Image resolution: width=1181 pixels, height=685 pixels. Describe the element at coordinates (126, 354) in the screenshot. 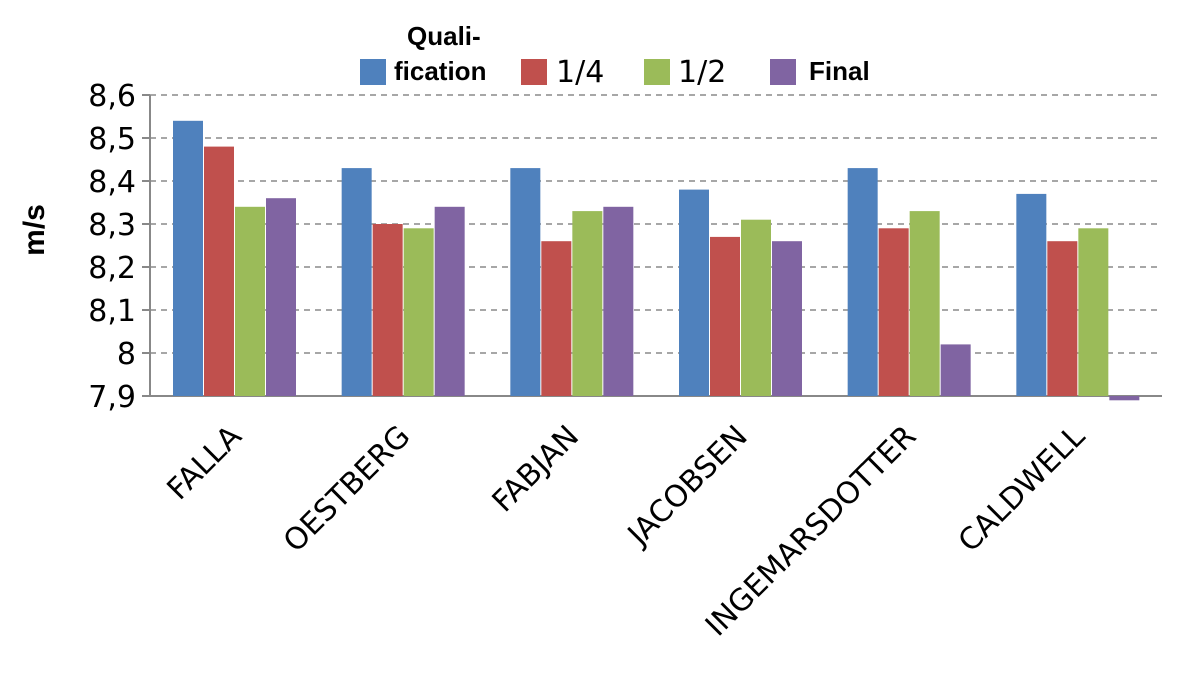

I see `y-tick-label: 8` at that location.